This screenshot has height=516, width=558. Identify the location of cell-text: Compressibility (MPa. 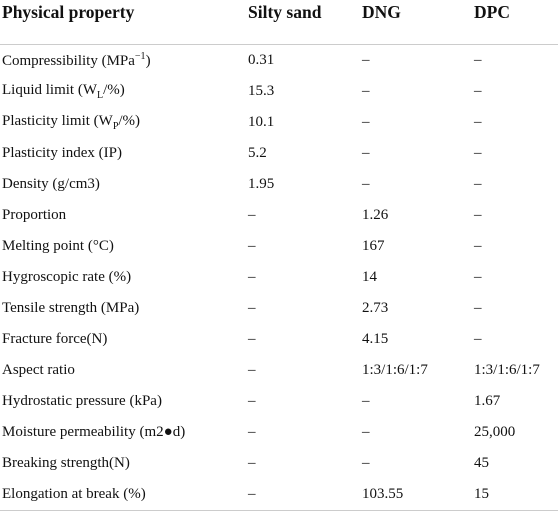
(68, 61).